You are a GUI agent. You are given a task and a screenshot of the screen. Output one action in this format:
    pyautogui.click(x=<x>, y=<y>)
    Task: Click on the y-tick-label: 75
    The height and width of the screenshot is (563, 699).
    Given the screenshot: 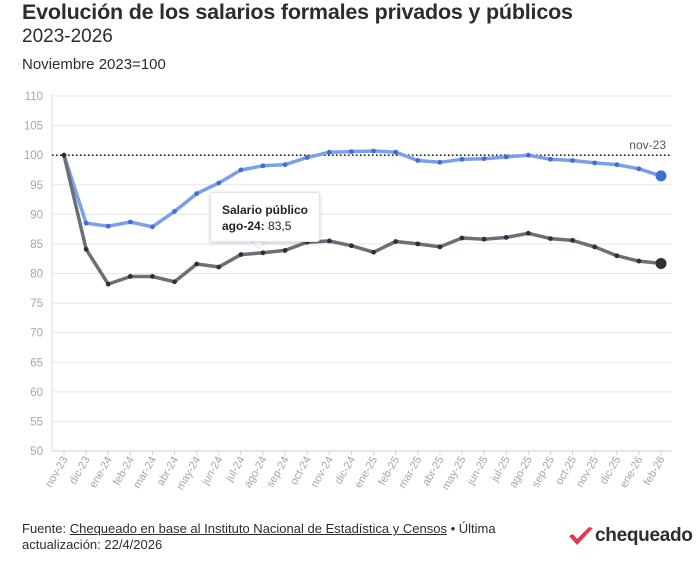 What is the action you would take?
    pyautogui.click(x=36, y=304)
    